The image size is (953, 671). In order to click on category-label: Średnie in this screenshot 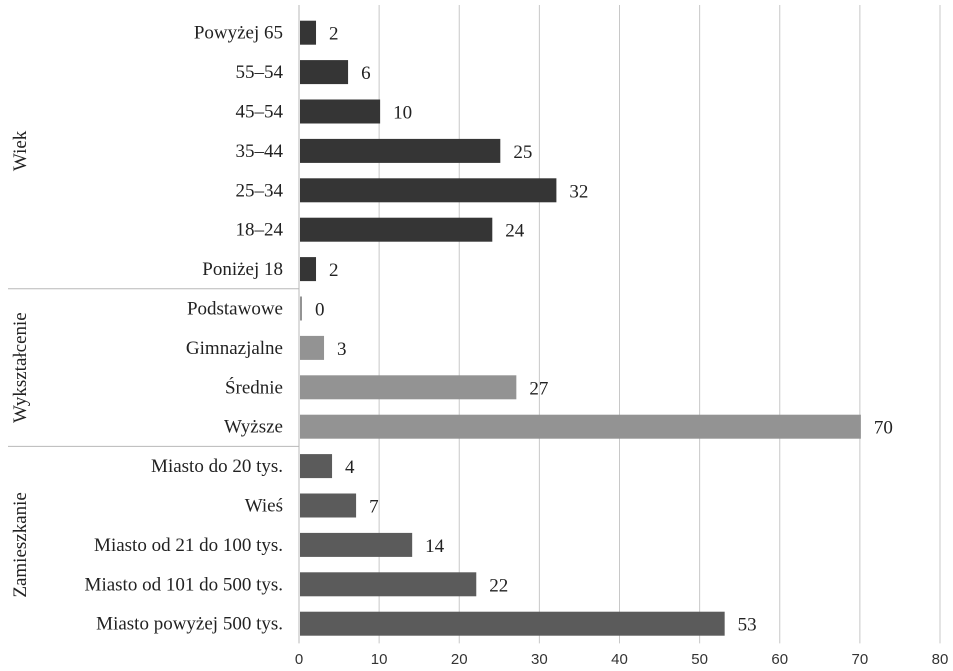, I will do `click(254, 387)`.